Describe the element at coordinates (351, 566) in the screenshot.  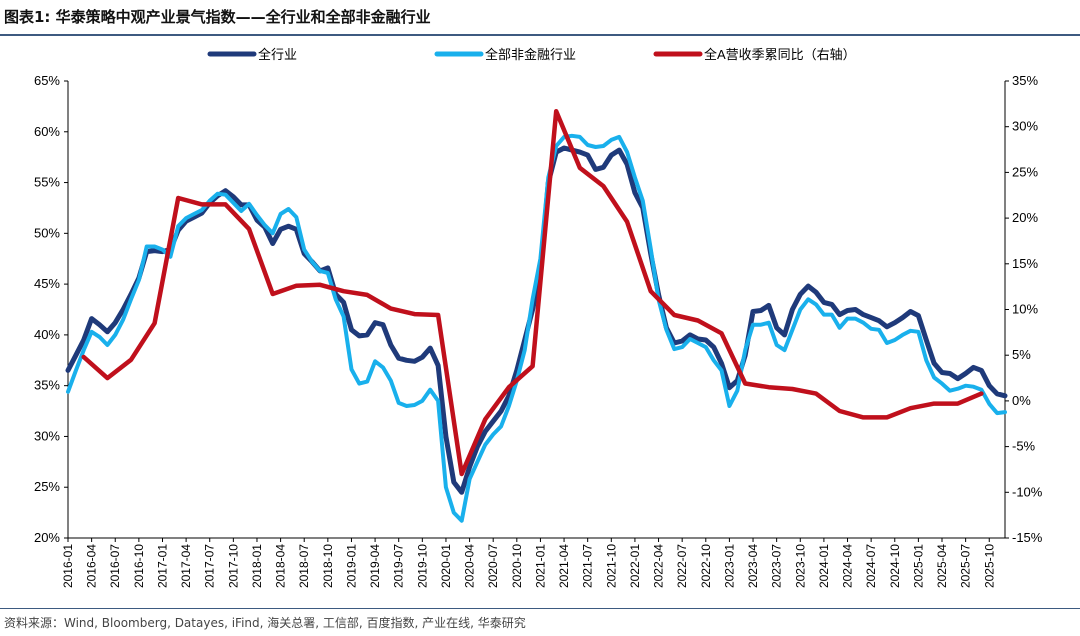
I see `x-tick-label: 2019-01` at that location.